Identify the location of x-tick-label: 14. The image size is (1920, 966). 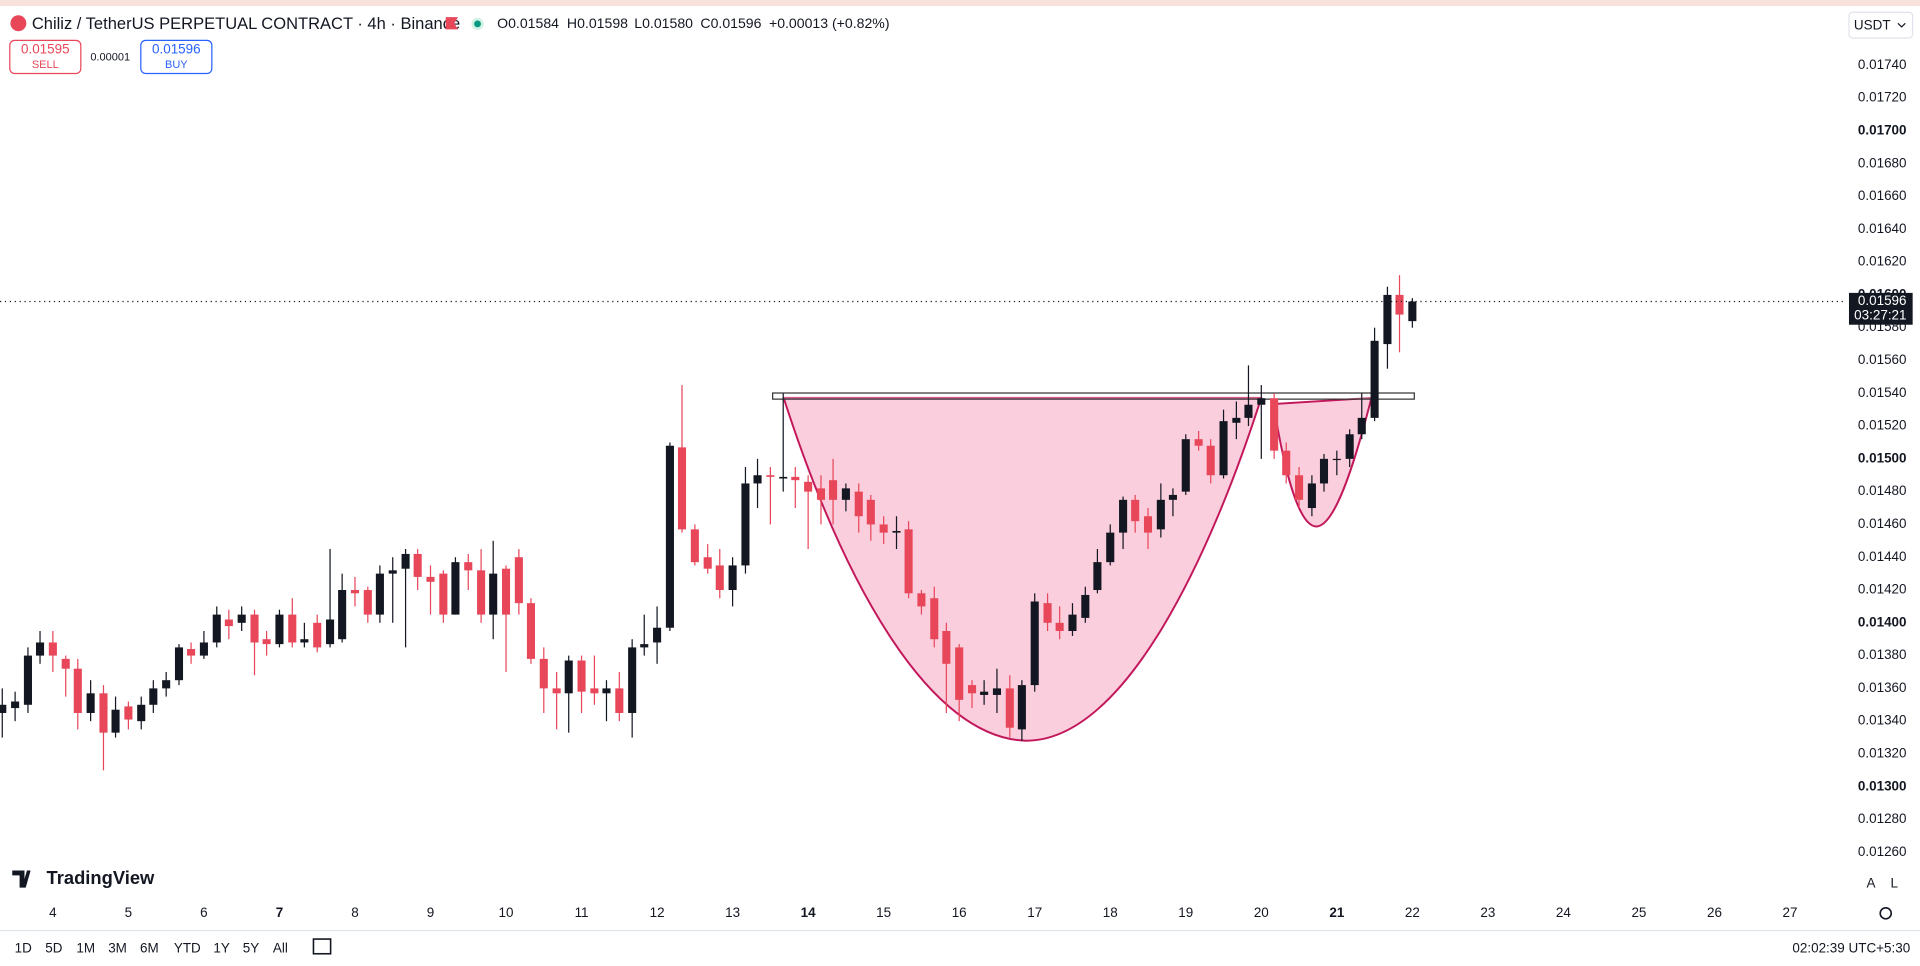
(808, 912).